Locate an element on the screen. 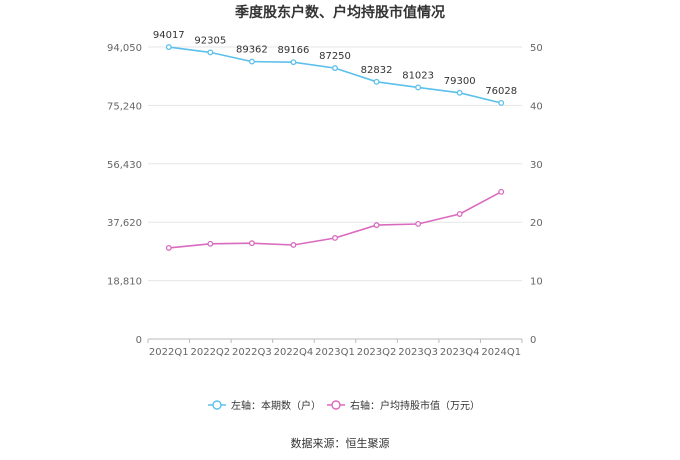 This screenshot has height=460, width=680. data-label: 89166 is located at coordinates (294, 50).